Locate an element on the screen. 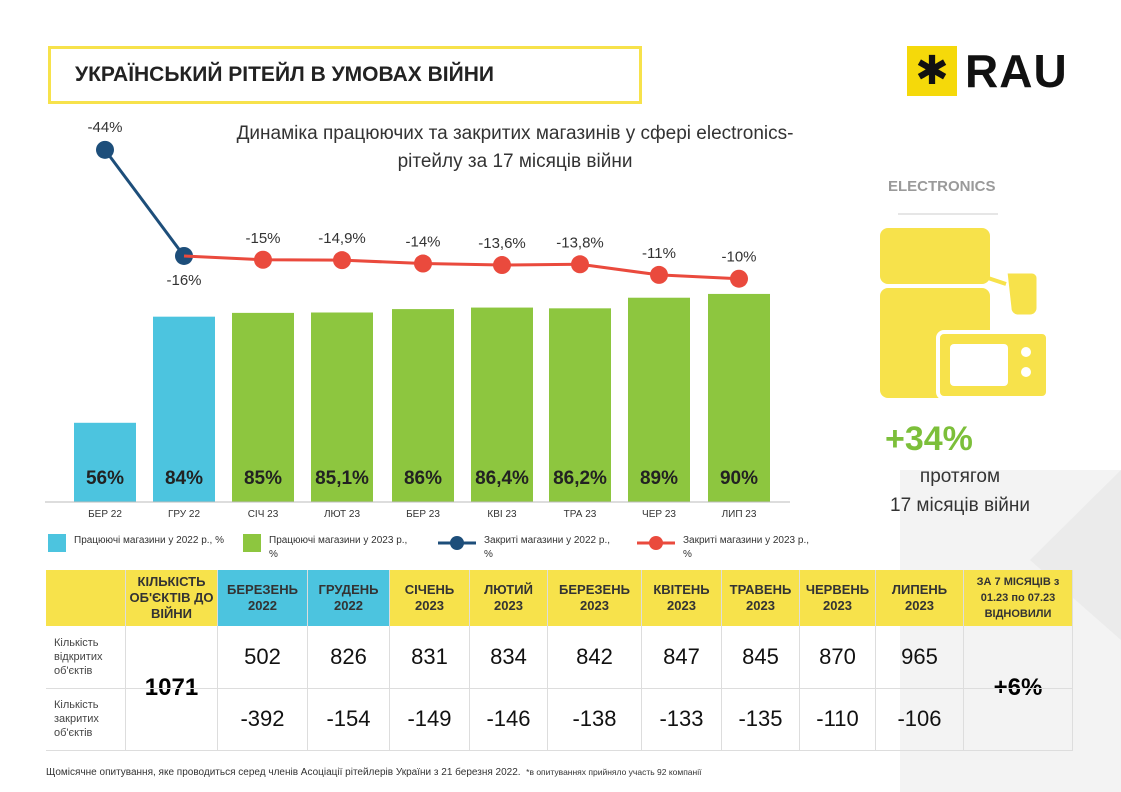 The width and height of the screenshot is (1121, 792). x-tick-label: КВІ 23 is located at coordinates (502, 514).